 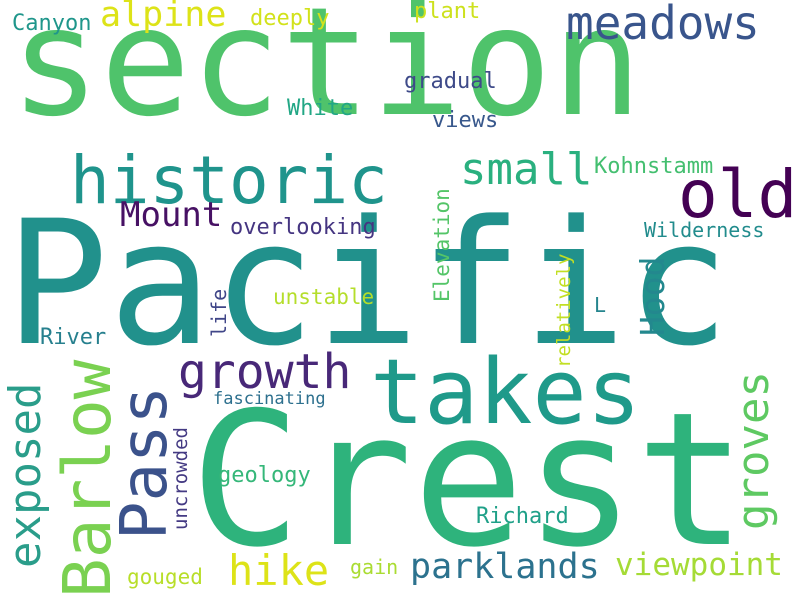 I want to click on word-gradual: gradual, so click(x=450, y=81).